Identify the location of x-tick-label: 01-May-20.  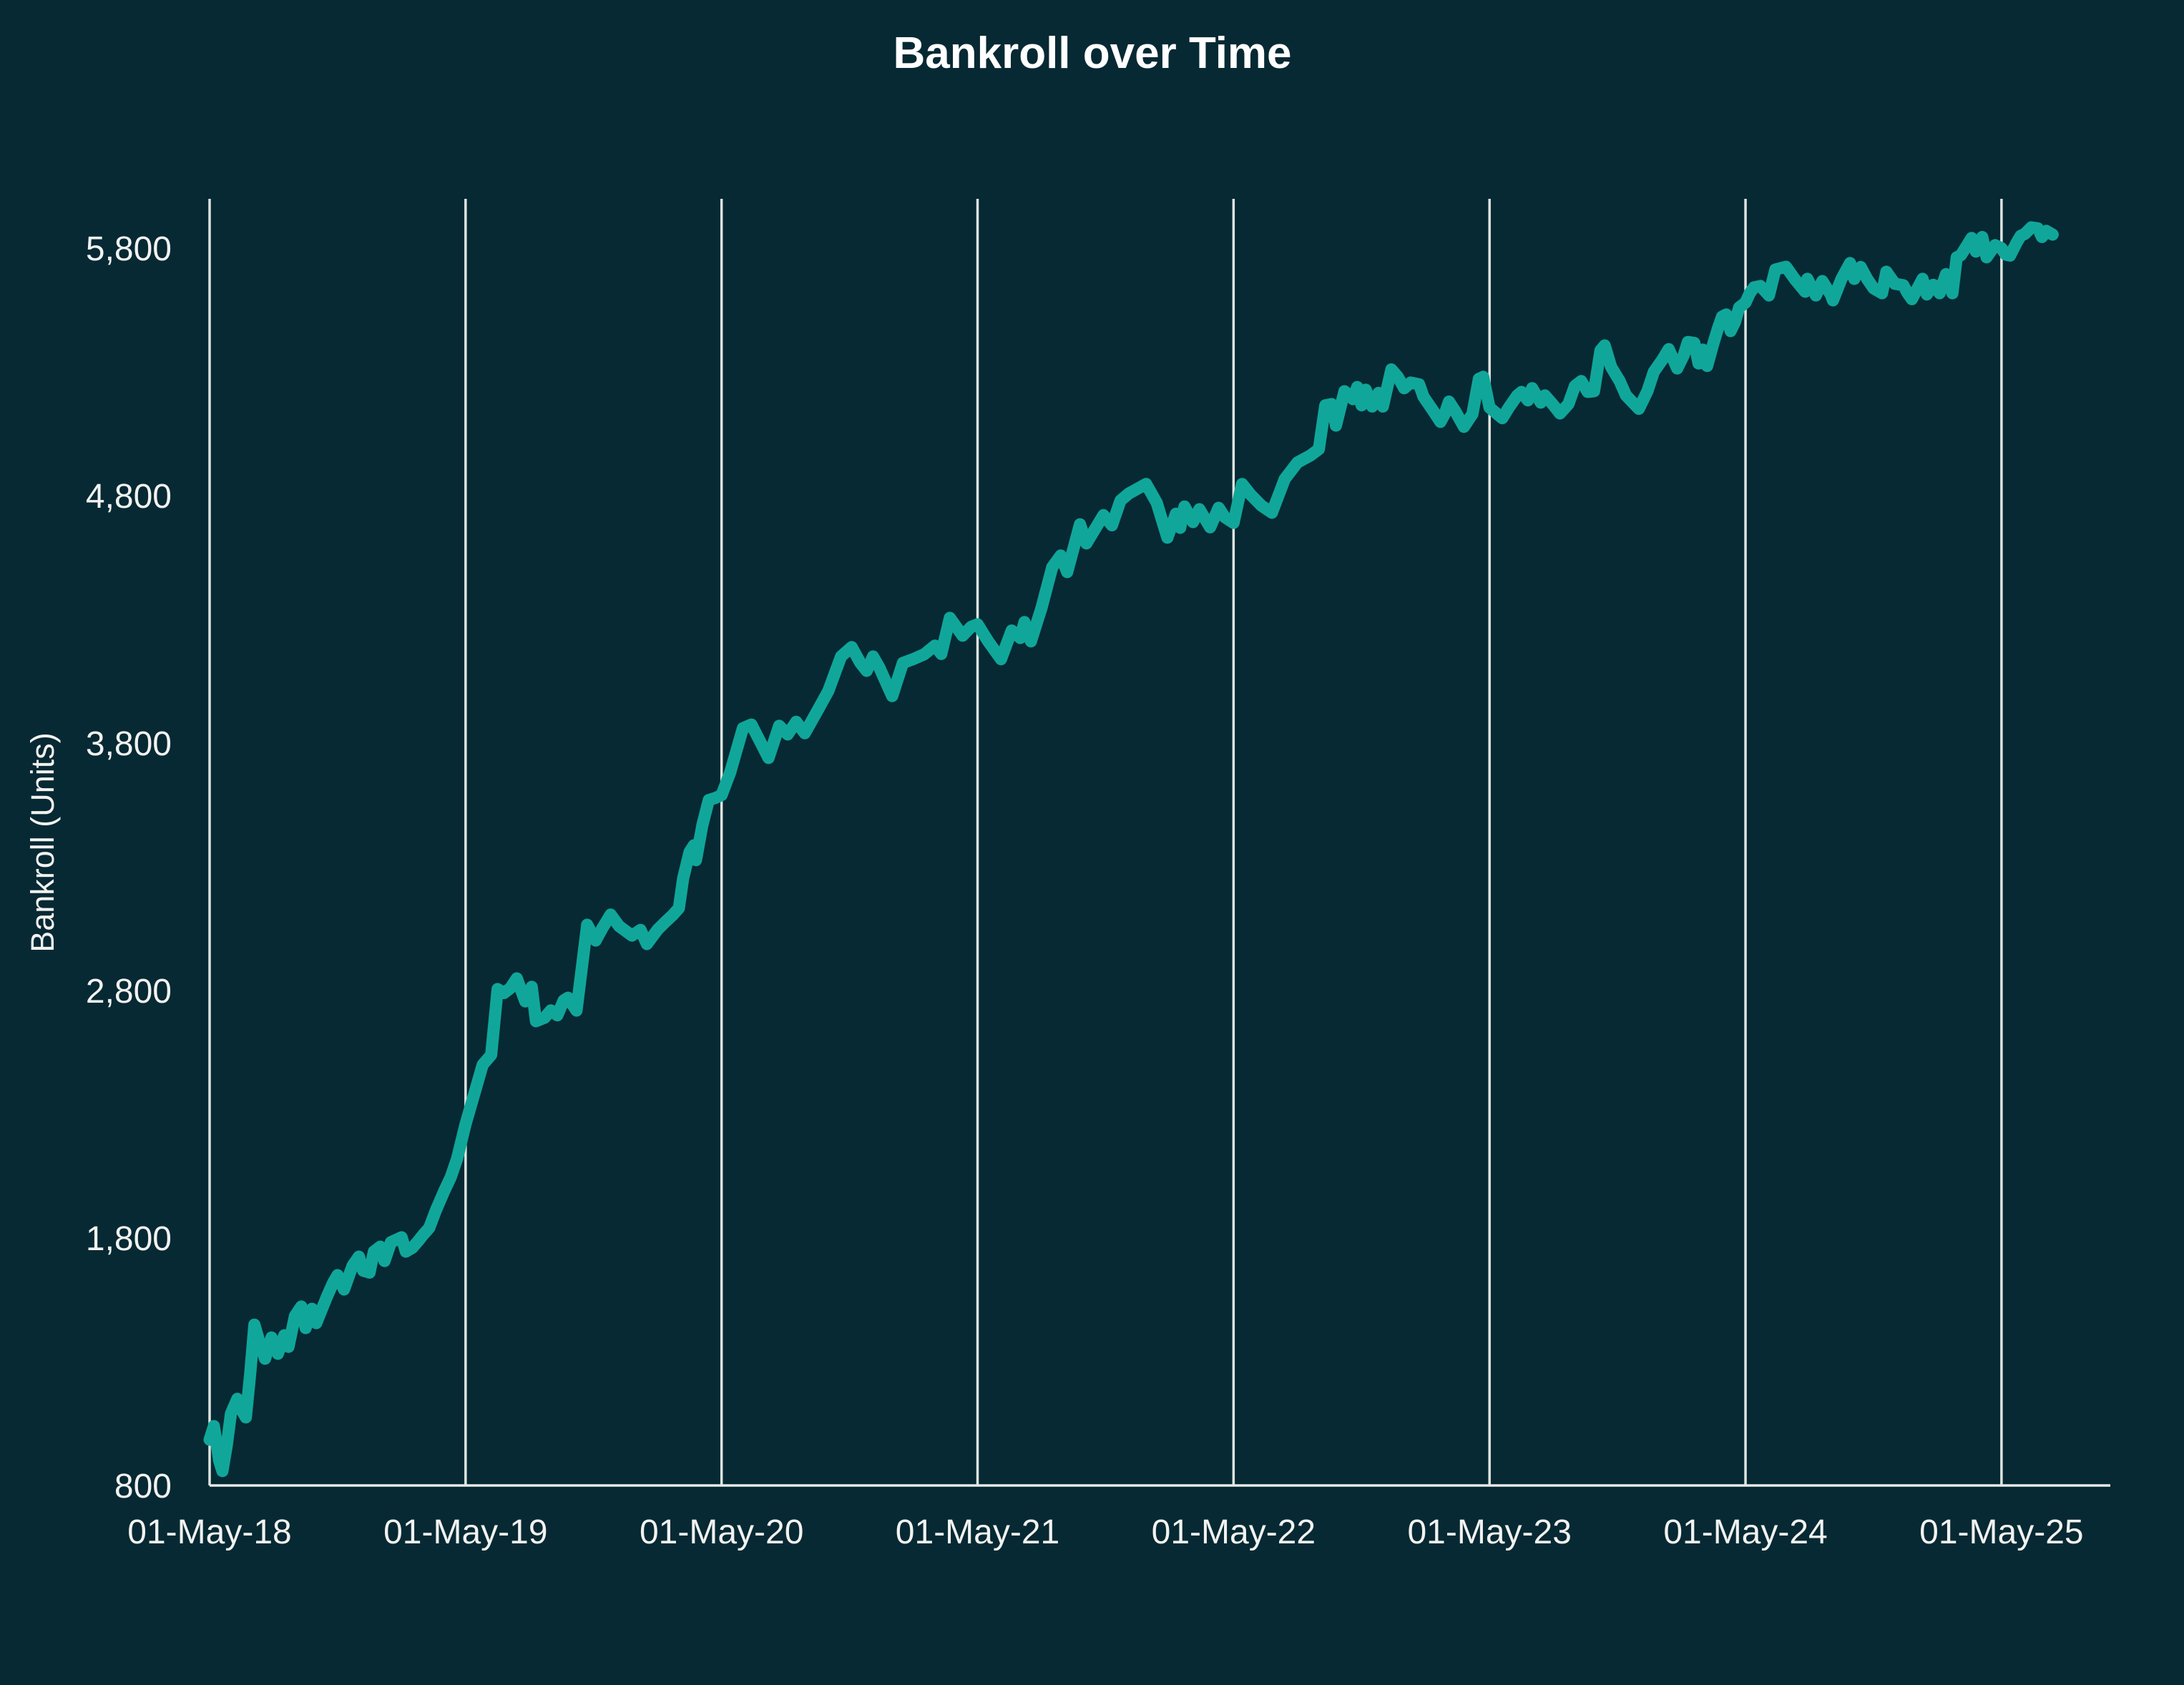
(721, 1532).